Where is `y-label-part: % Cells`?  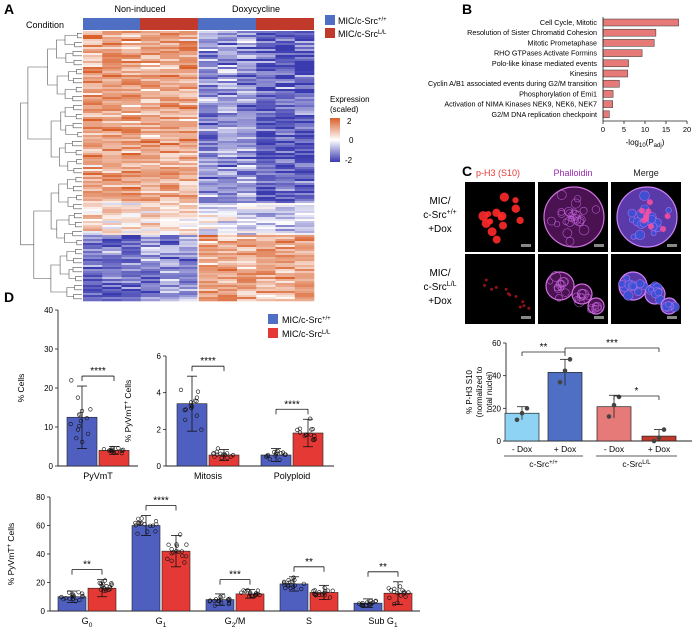 y-label-part: % Cells is located at coordinates (21, 388).